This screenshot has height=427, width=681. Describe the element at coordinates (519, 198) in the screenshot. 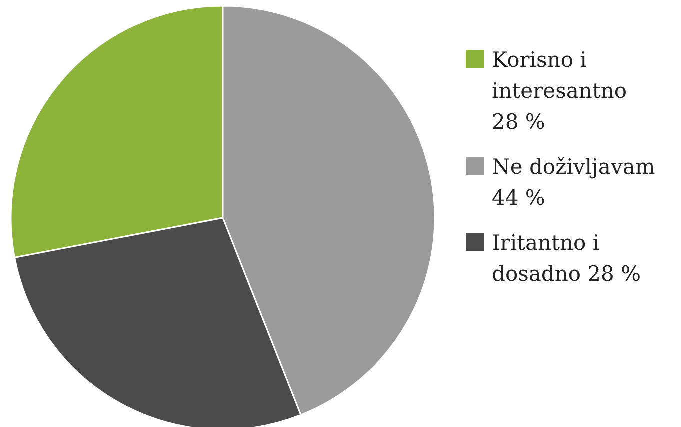

I see `data-label: 44 %` at that location.